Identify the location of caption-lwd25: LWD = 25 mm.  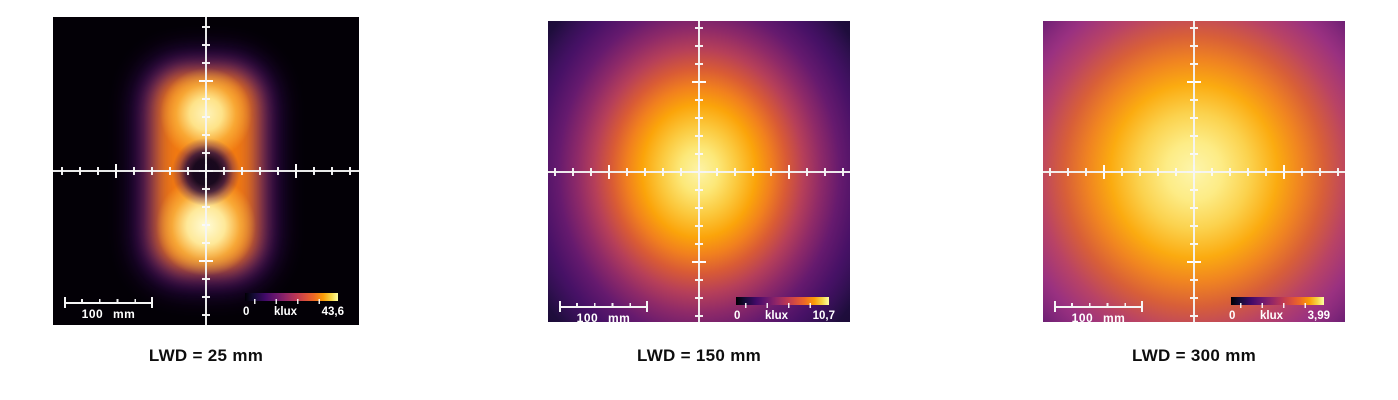
(206, 355).